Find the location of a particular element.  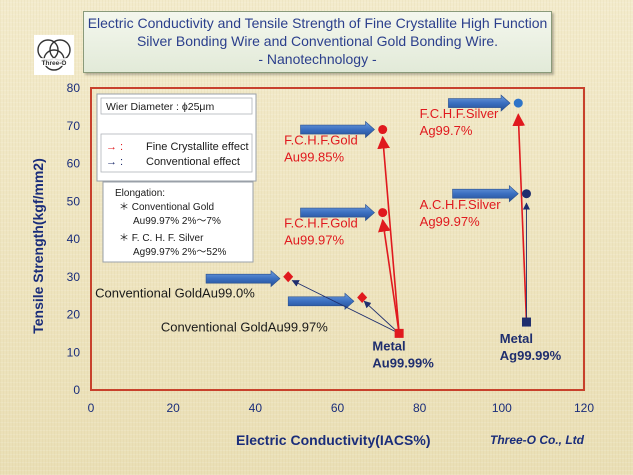

y-axis-label: Tensile Strength(kgf/mm2) is located at coordinates (38, 246).